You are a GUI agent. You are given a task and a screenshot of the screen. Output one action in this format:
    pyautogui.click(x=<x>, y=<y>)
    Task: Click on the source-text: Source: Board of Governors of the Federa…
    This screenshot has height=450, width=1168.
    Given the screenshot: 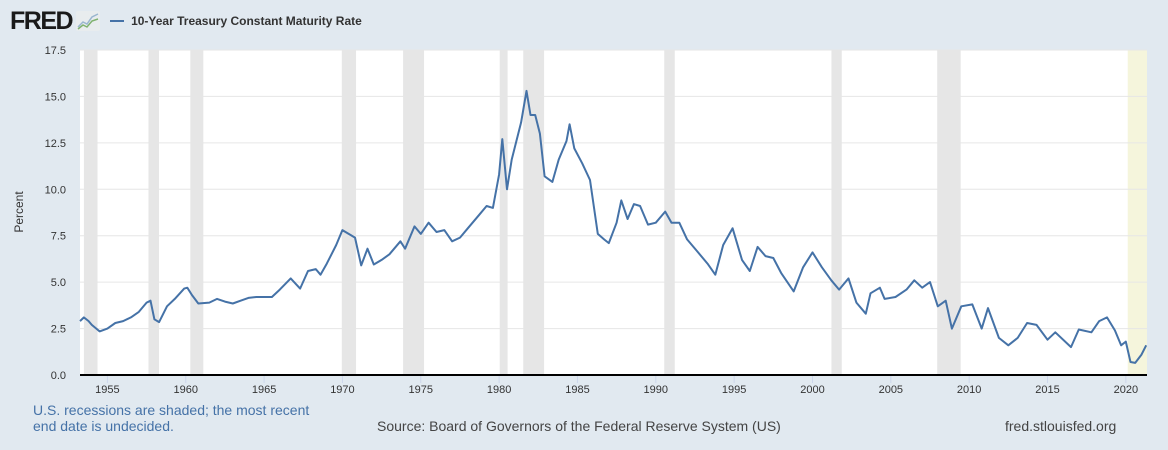 What is the action you would take?
    pyautogui.click(x=579, y=426)
    